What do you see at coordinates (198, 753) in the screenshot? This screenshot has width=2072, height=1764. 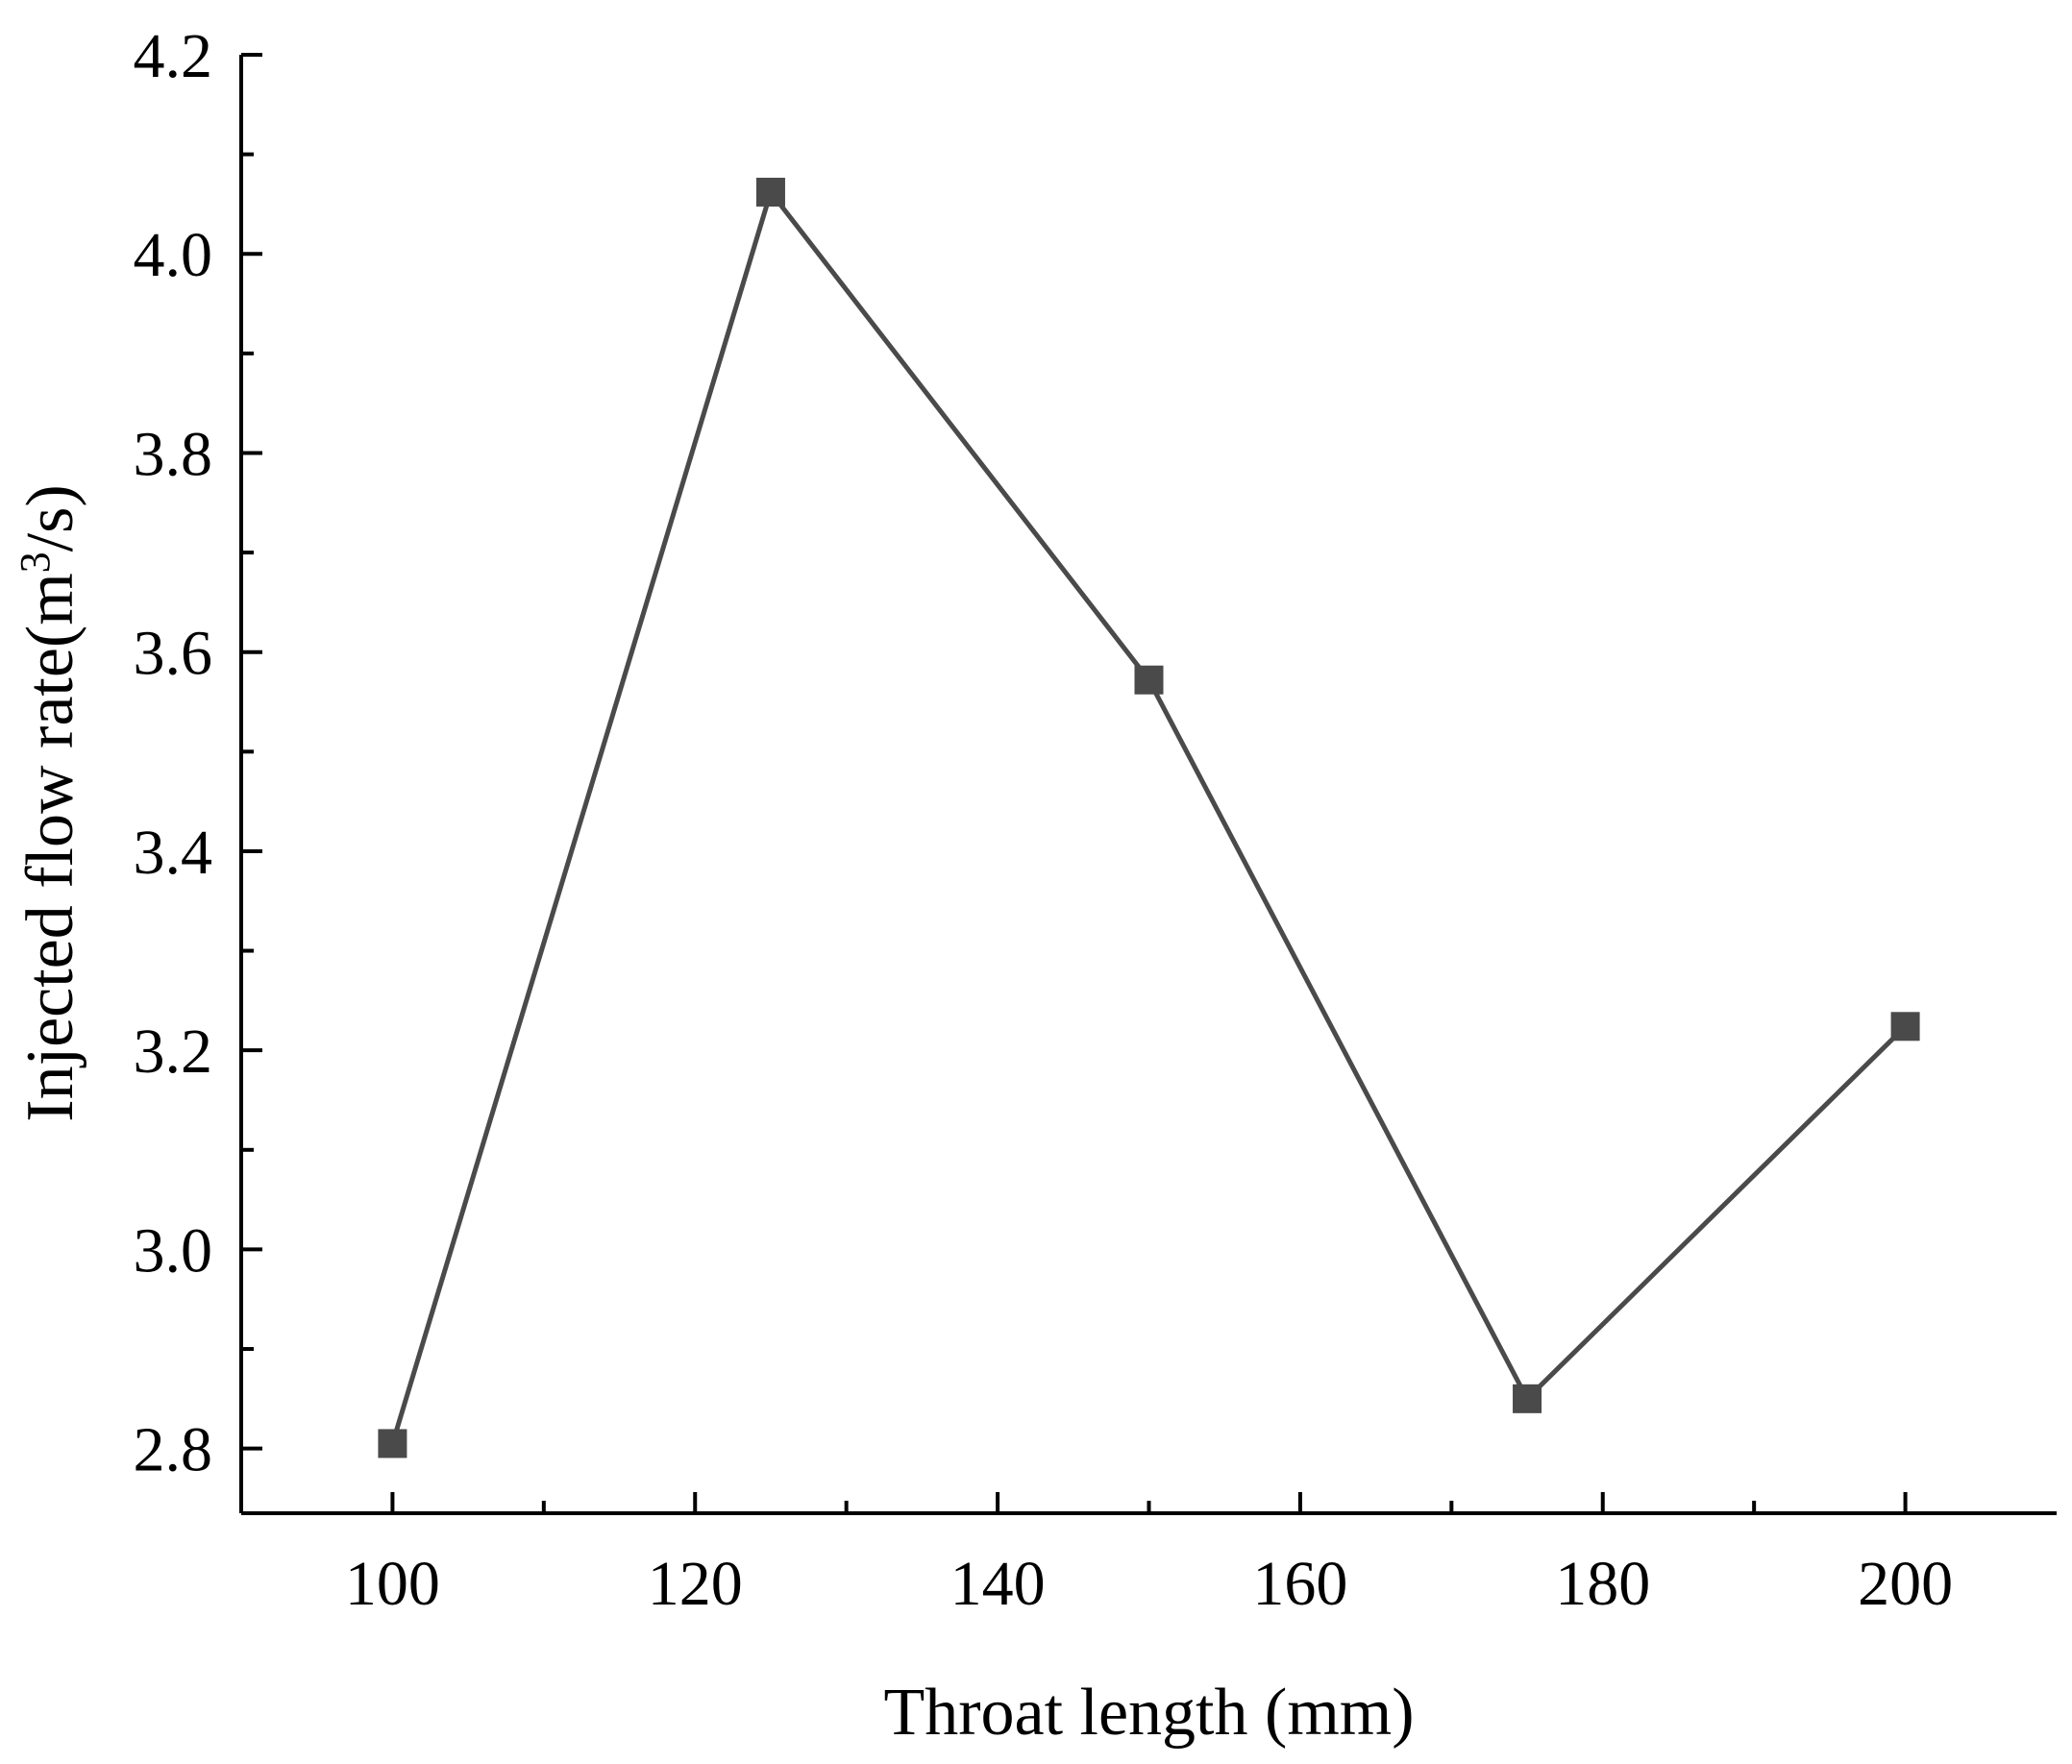 I see `y-axis-ticks: 2.8 3.0 3.2 3.4 3.6 3.8 4.0 4.2` at bounding box center [198, 753].